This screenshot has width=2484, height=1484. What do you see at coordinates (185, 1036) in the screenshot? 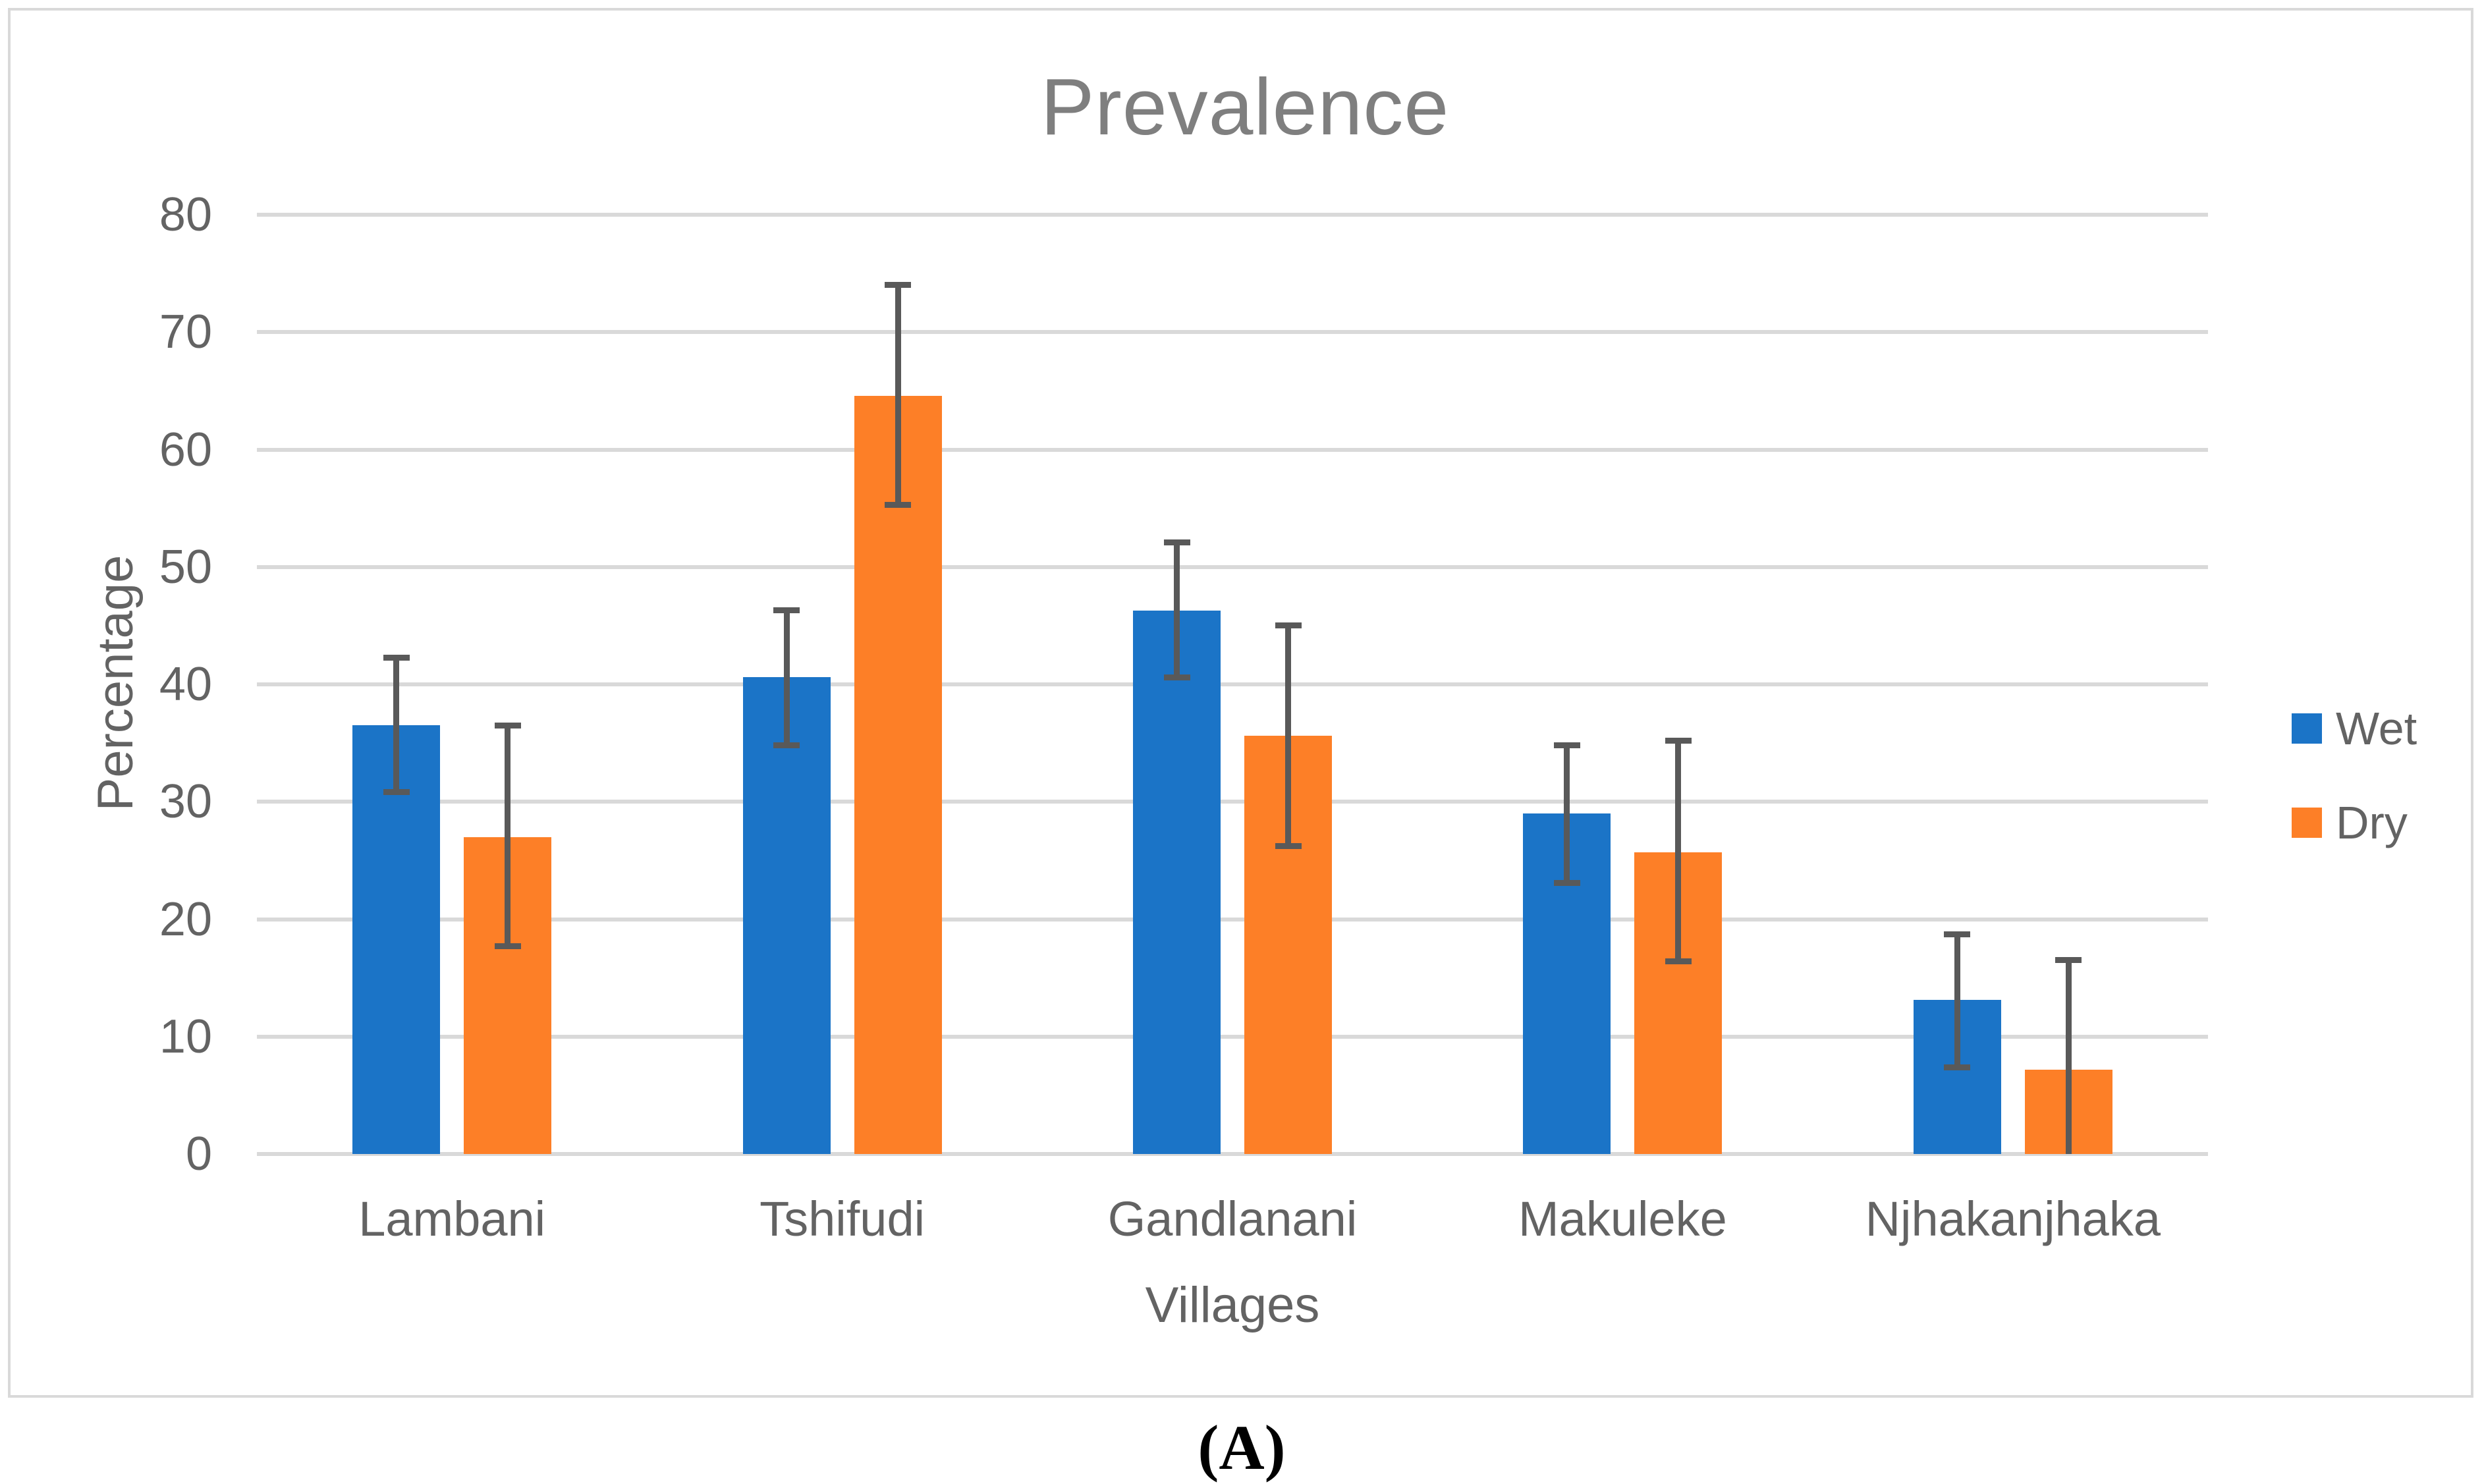
I see `y-tick-label: 10` at bounding box center [185, 1036].